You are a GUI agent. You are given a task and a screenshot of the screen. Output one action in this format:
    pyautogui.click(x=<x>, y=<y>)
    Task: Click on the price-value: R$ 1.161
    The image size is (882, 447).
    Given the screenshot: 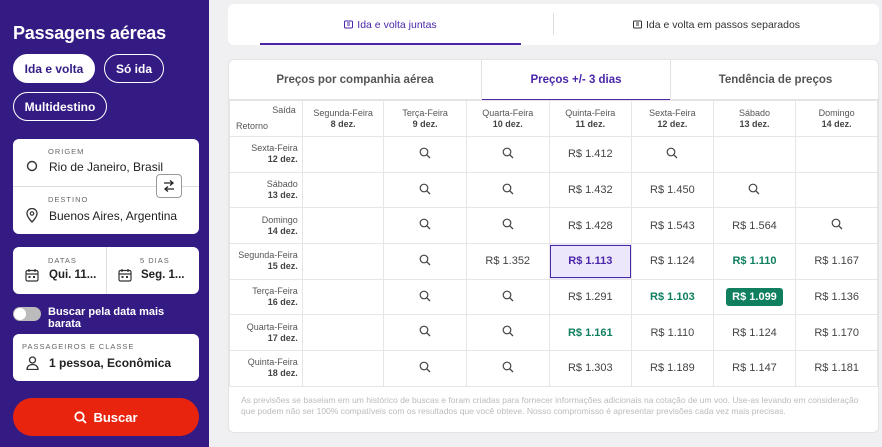 What is the action you would take?
    pyautogui.click(x=590, y=332)
    